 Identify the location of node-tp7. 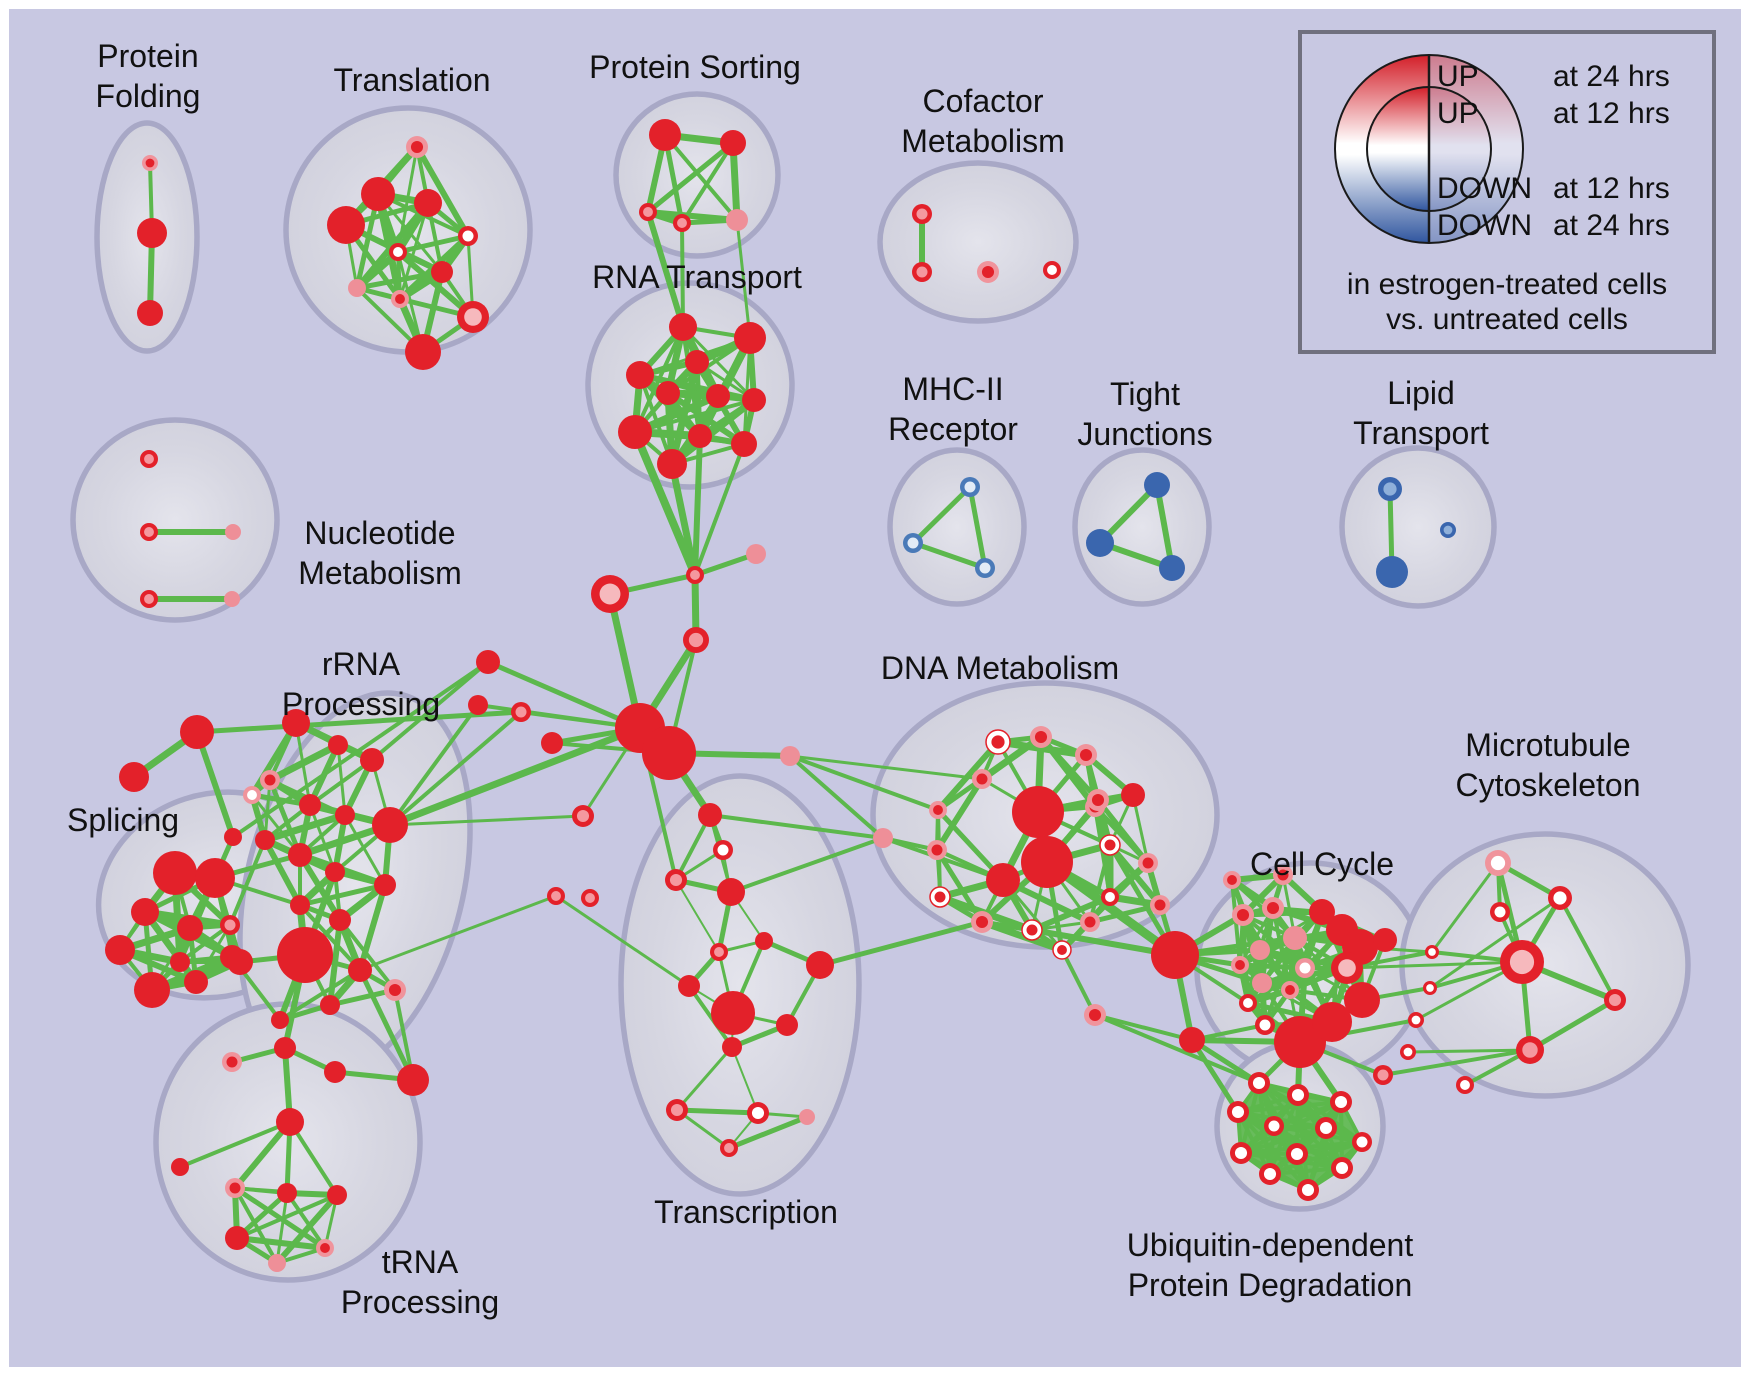
(235, 1188).